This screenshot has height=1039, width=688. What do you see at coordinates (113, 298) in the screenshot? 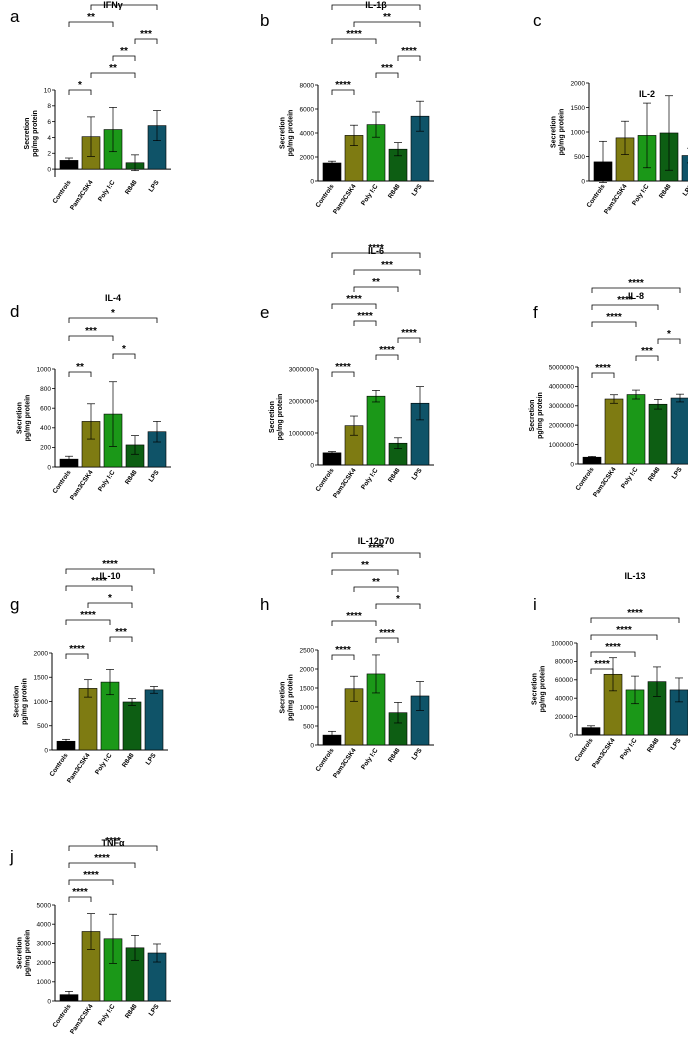
I see `chart-title: IL-4` at bounding box center [113, 298].